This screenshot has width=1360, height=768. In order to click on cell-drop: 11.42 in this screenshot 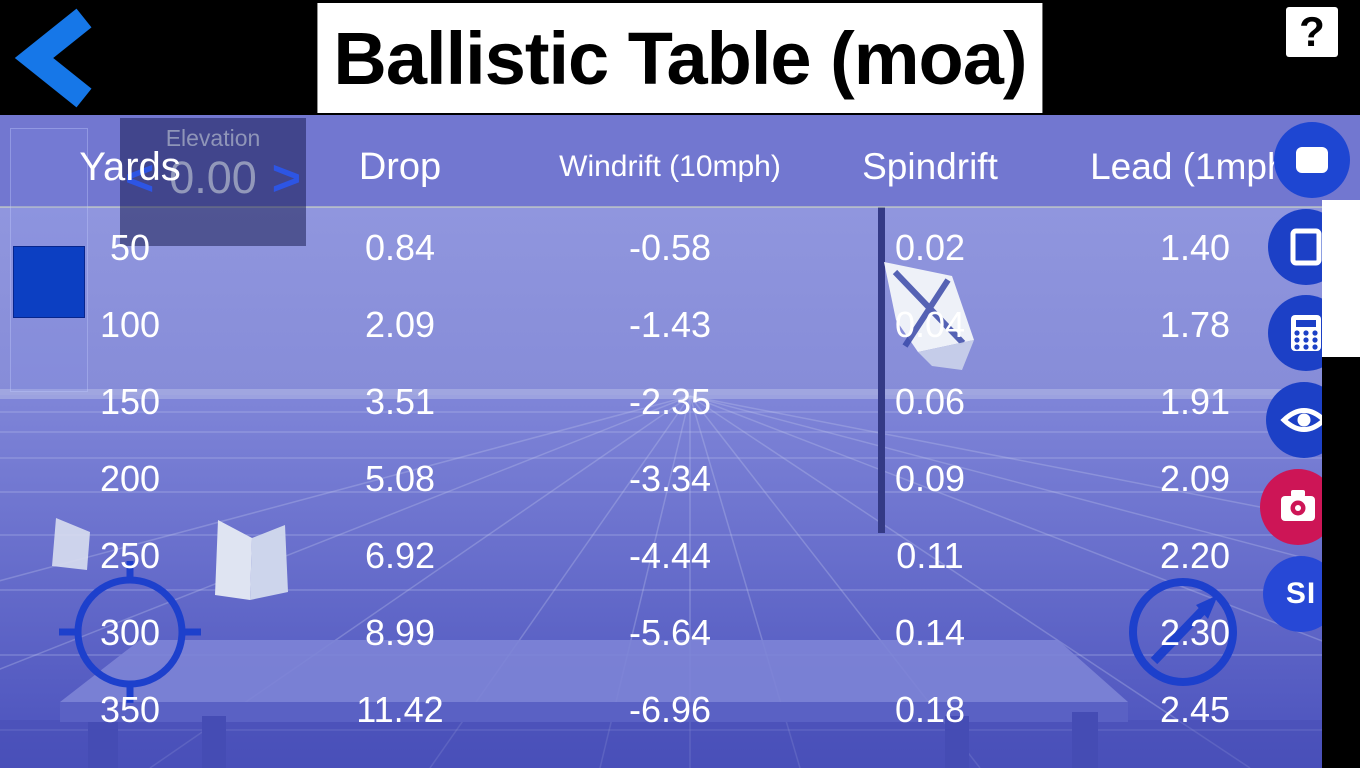, I will do `click(400, 709)`.